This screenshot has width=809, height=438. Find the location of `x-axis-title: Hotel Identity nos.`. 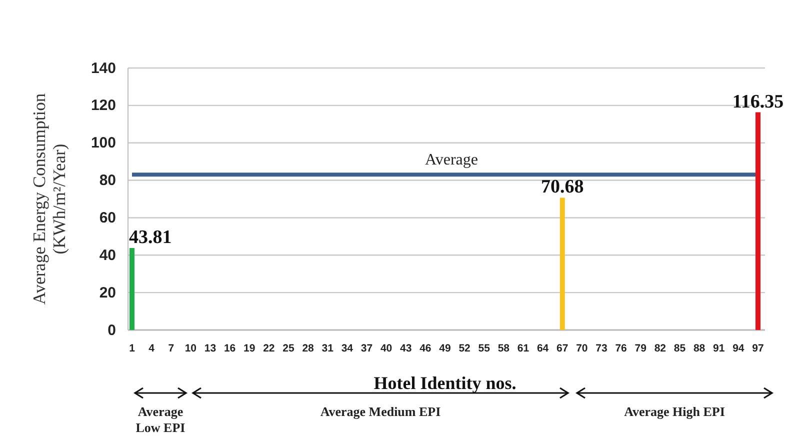

x-axis-title: Hotel Identity nos. is located at coordinates (445, 383).